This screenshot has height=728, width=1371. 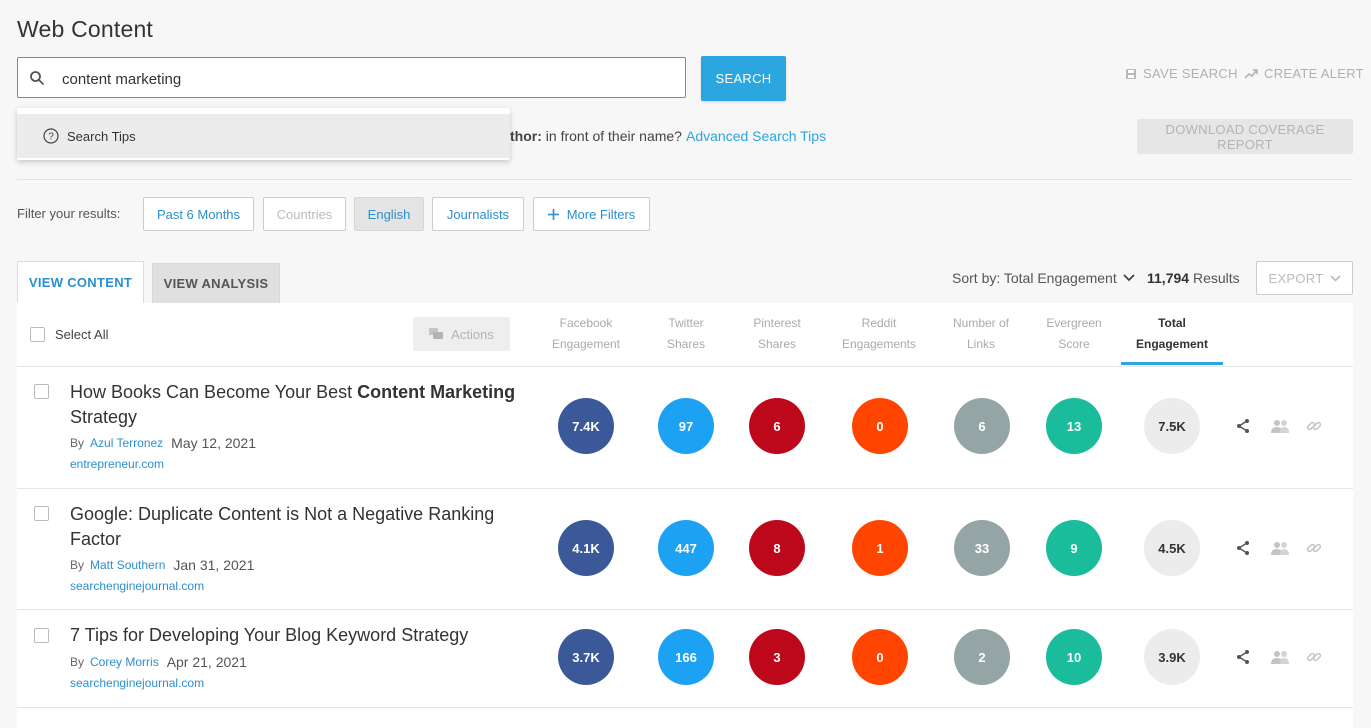 I want to click on col-number-of-links: Number of Links, so click(x=981, y=334).